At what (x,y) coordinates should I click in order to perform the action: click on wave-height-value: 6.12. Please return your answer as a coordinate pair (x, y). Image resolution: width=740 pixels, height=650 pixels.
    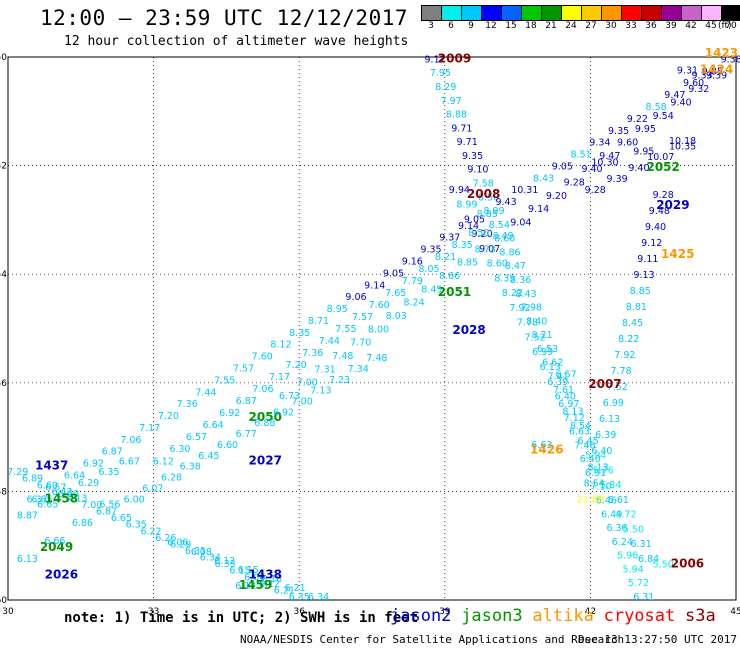
    Looking at the image, I should click on (269, 584).